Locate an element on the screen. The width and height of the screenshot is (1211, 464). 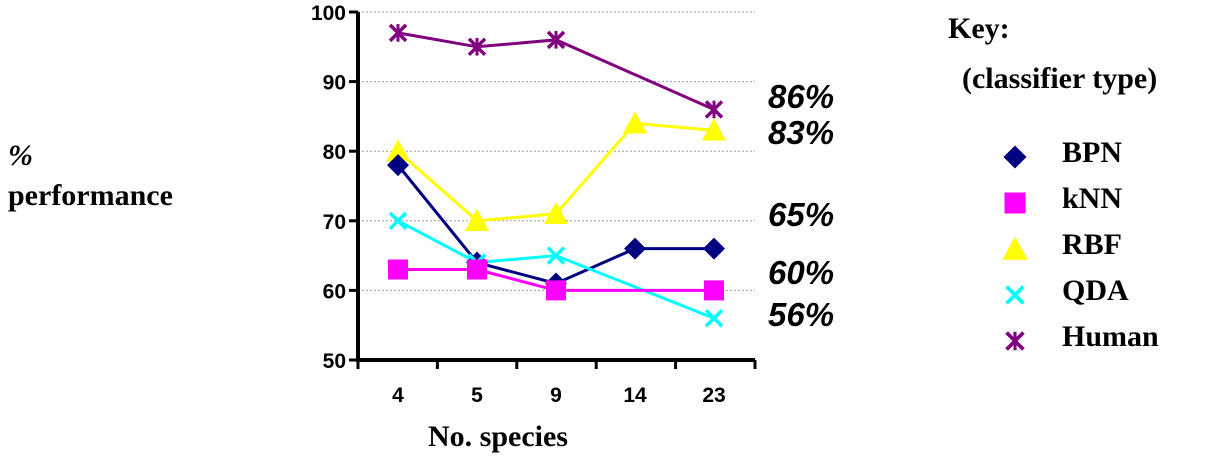
square-marker-icon is located at coordinates (1015, 203).